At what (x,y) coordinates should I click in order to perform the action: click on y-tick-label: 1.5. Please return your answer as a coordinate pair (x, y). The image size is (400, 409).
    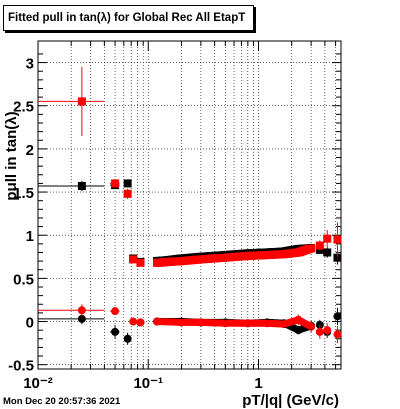
    Looking at the image, I should click on (23, 193).